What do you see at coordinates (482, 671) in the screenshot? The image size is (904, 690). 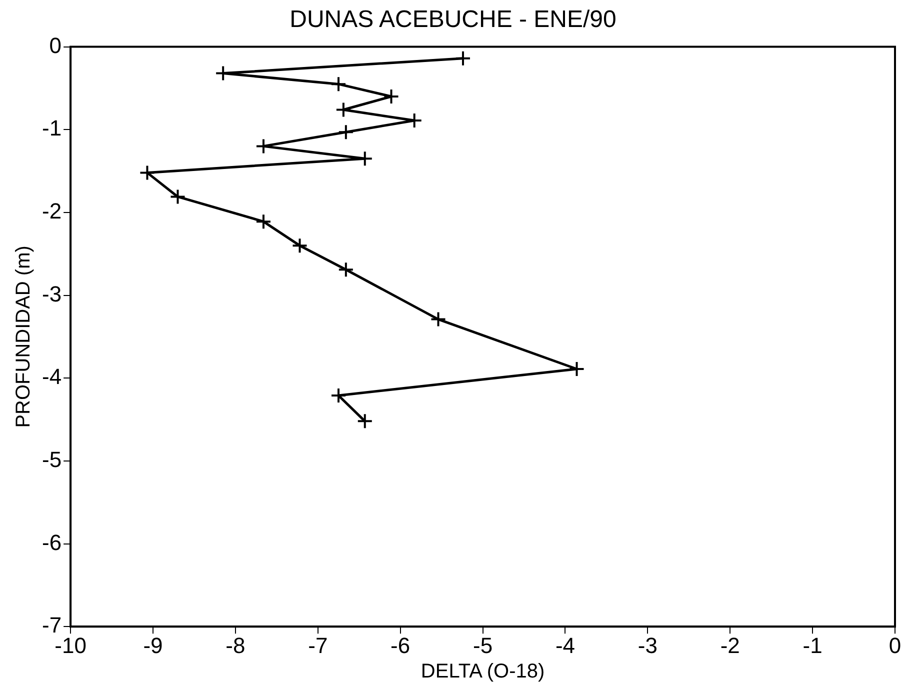 I see `x-axis-title: DELTA (O-18)` at bounding box center [482, 671].